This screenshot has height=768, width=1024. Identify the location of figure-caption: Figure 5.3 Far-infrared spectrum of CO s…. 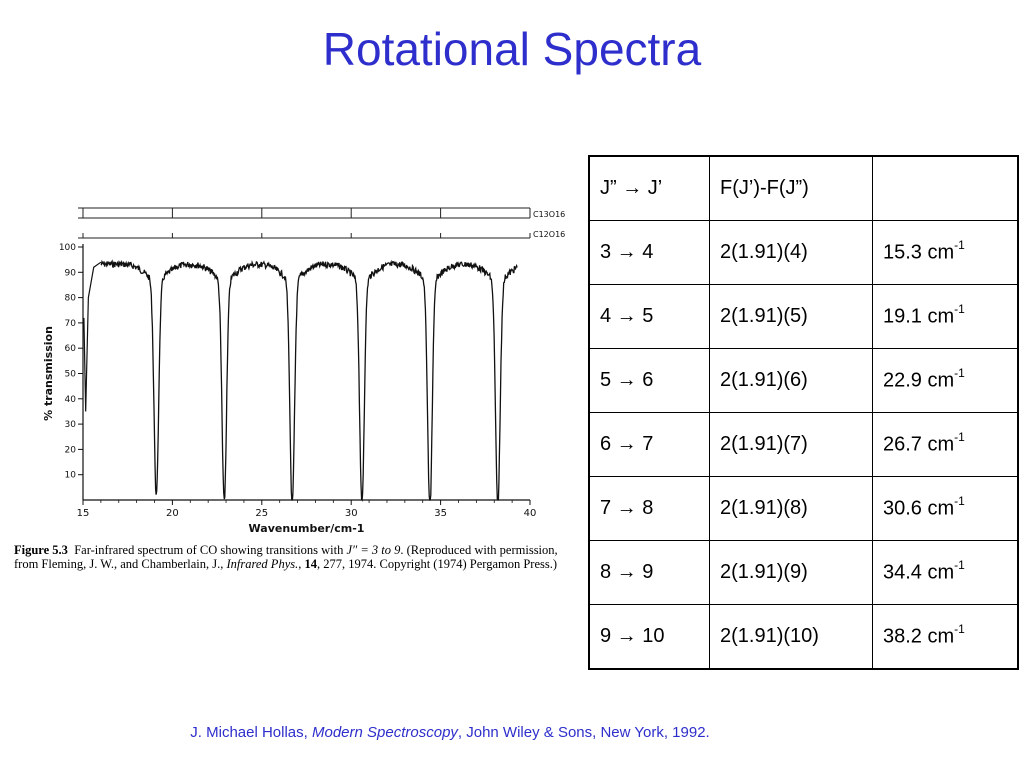
(286, 557).